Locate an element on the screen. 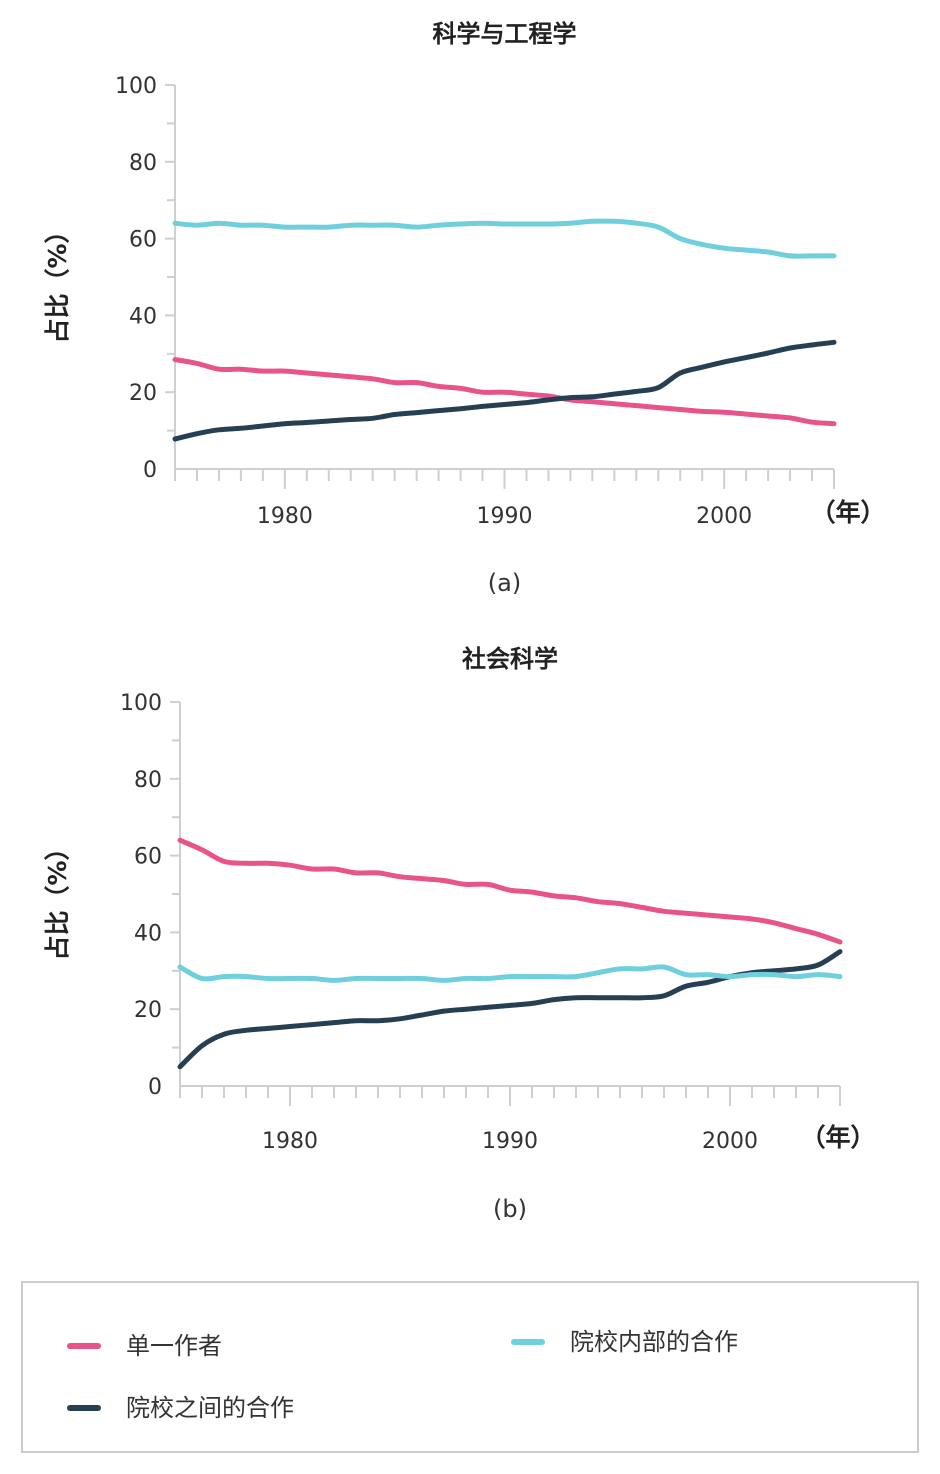  chart2-y-tick-label: 80 is located at coordinates (148, 780).